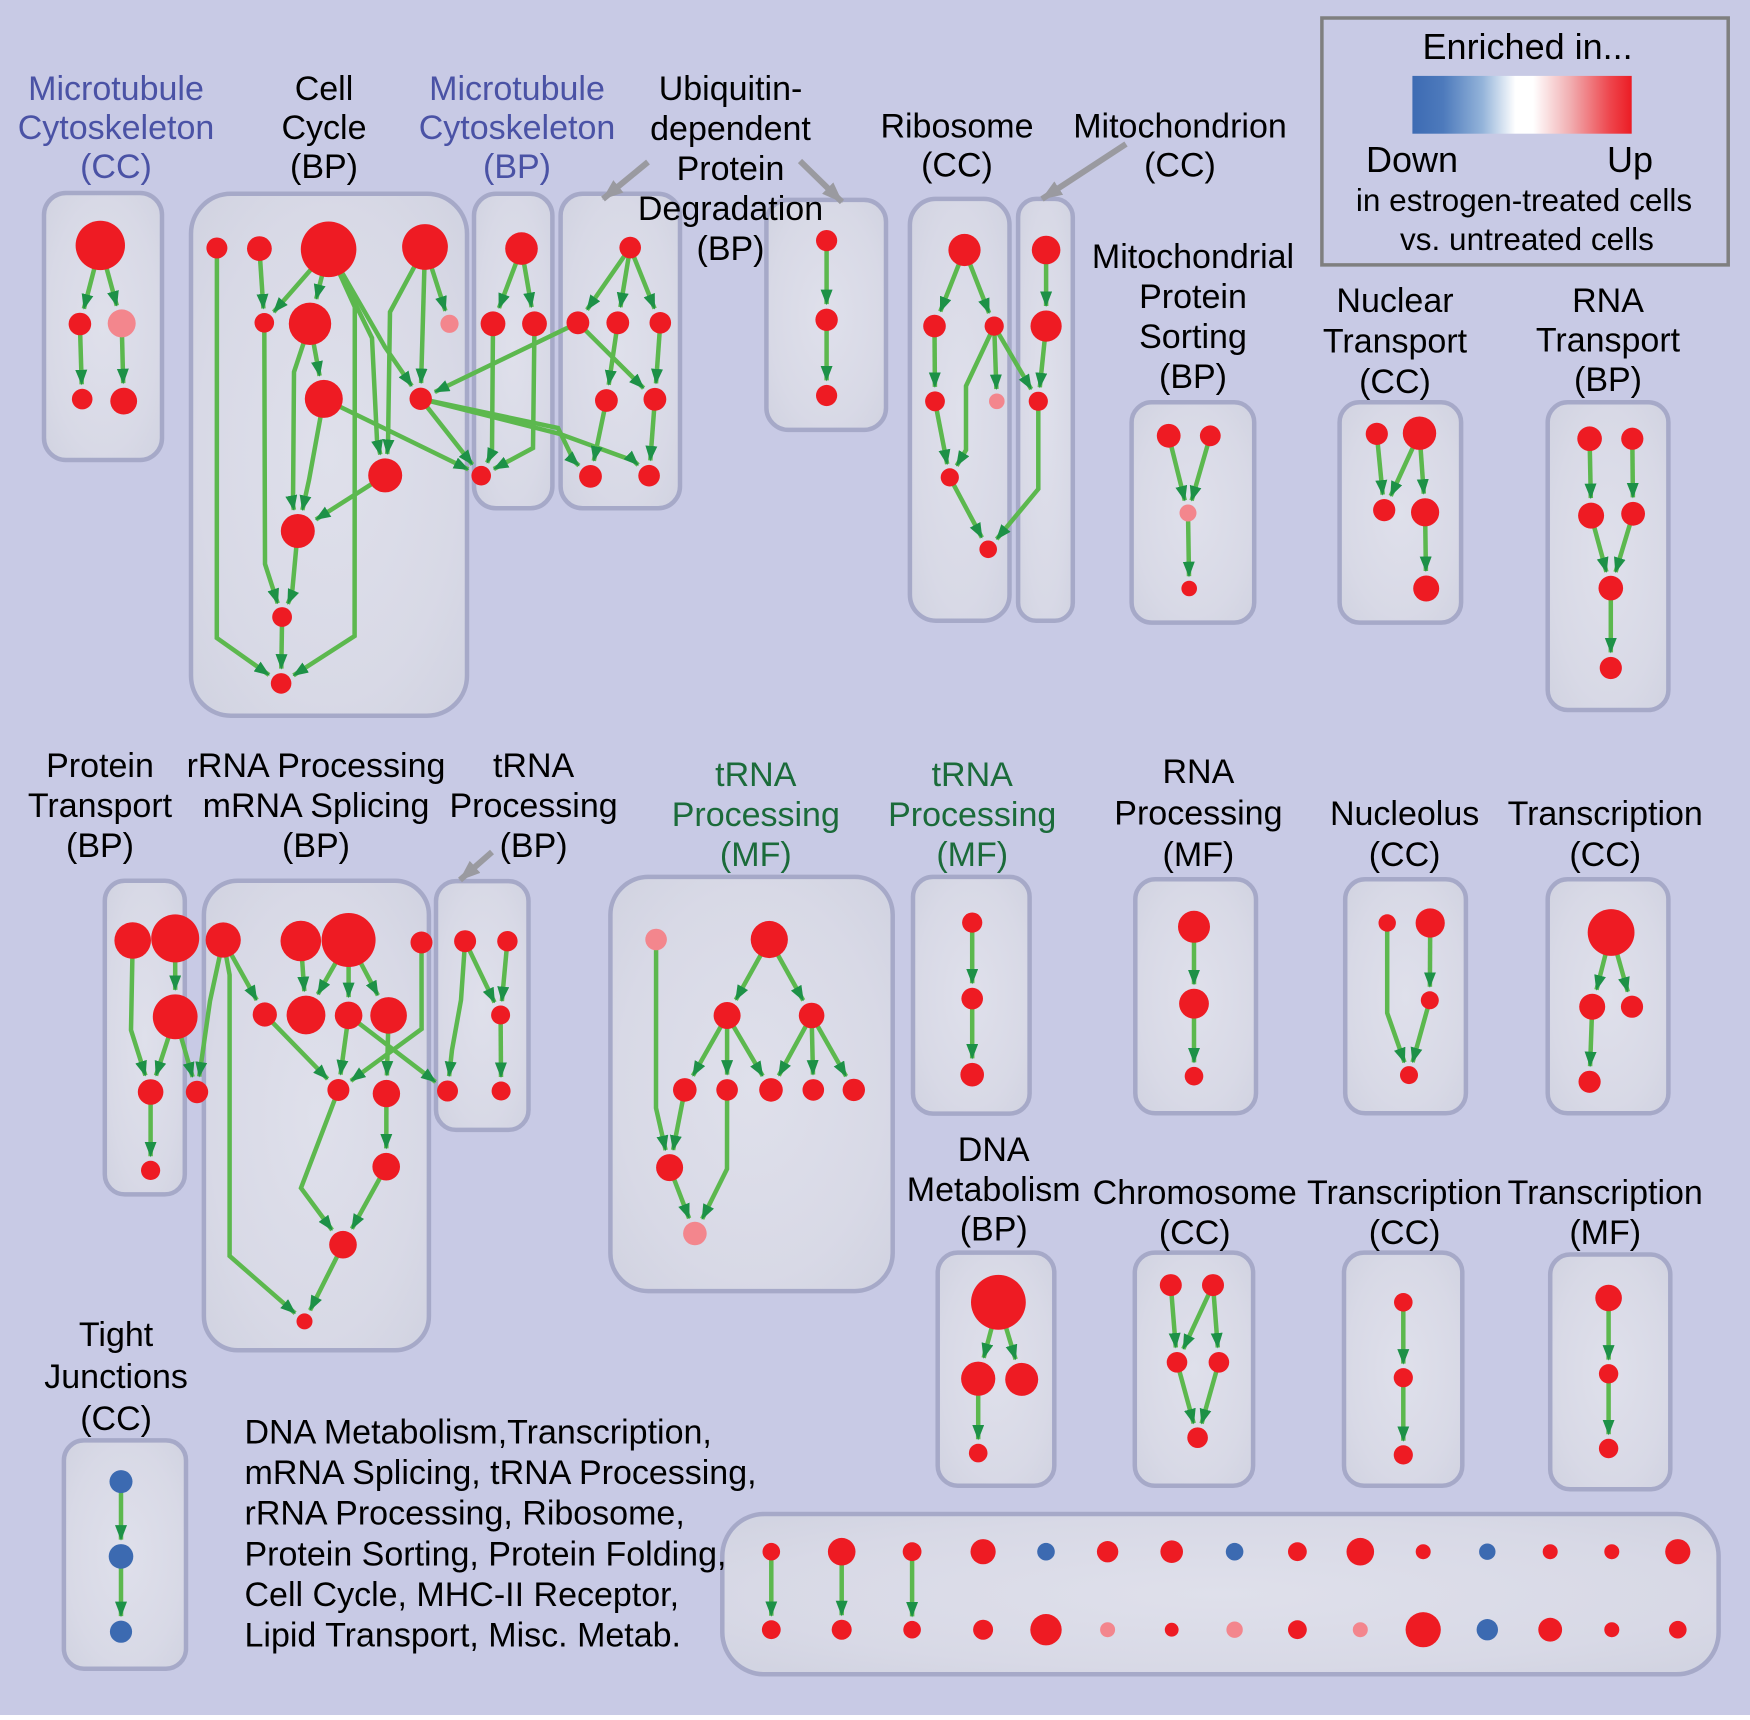 The image size is (1750, 1720). What do you see at coordinates (956, 127) in the screenshot?
I see `svg-text: Ribosome` at bounding box center [956, 127].